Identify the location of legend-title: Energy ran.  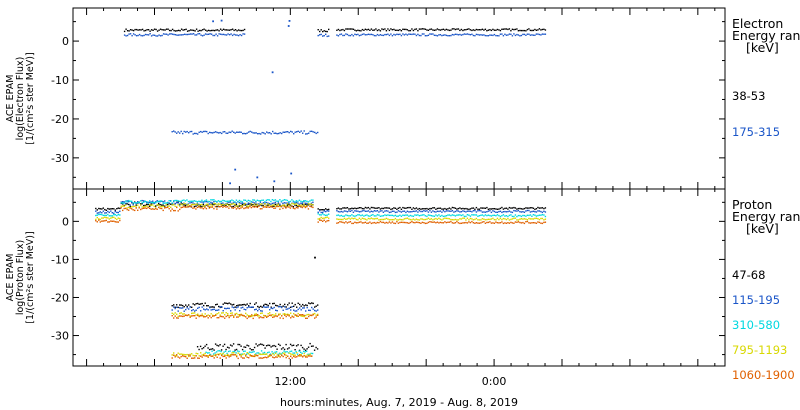
(766, 216).